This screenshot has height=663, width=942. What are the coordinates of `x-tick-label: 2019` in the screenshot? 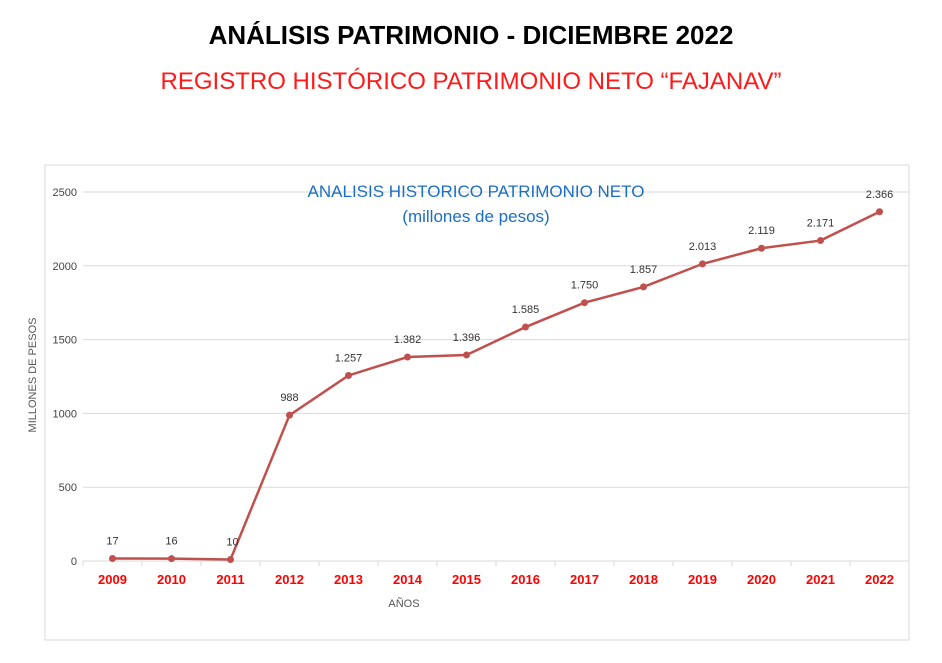 It's located at (702, 579).